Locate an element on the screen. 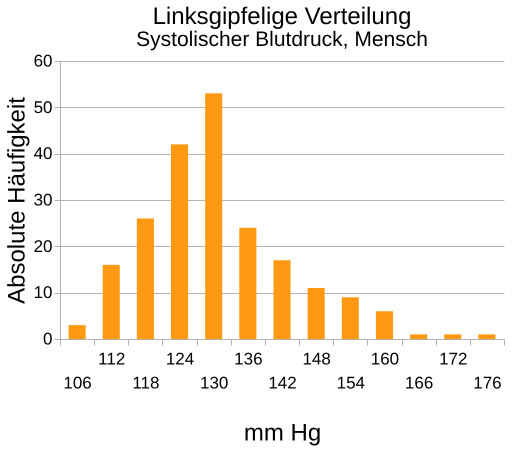 The height and width of the screenshot is (460, 523). x-tick-label: 106 is located at coordinates (77, 383).